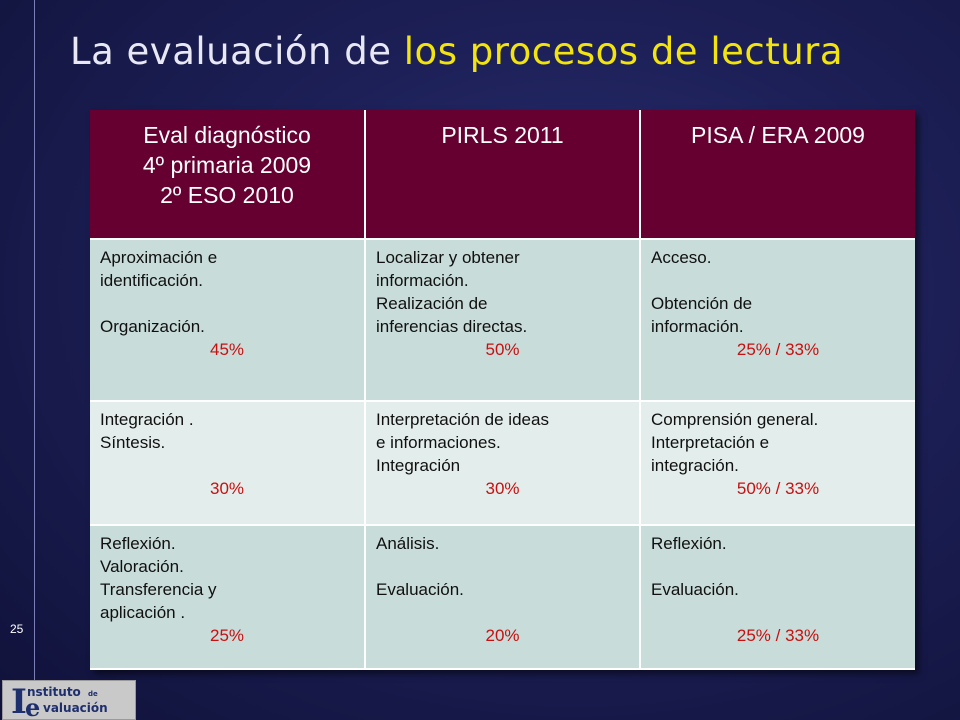 Image resolution: width=960 pixels, height=720 pixels. What do you see at coordinates (452, 326) in the screenshot?
I see `cell-line: inferencias directas.` at bounding box center [452, 326].